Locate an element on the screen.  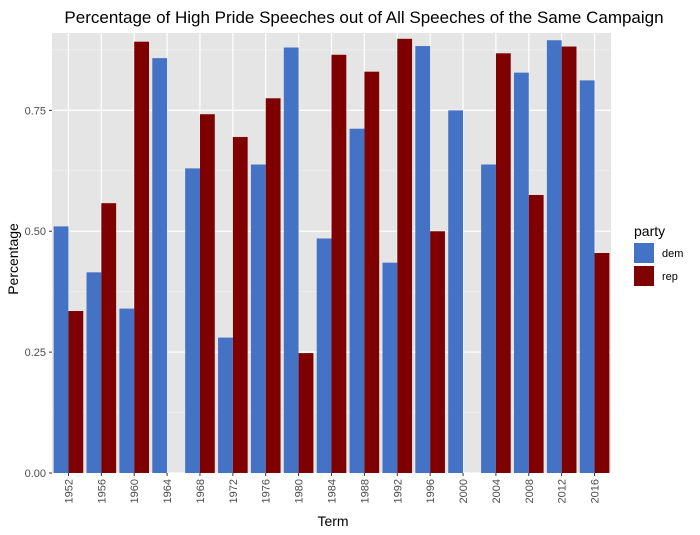
bar-dem-1952 is located at coordinates (61, 349).